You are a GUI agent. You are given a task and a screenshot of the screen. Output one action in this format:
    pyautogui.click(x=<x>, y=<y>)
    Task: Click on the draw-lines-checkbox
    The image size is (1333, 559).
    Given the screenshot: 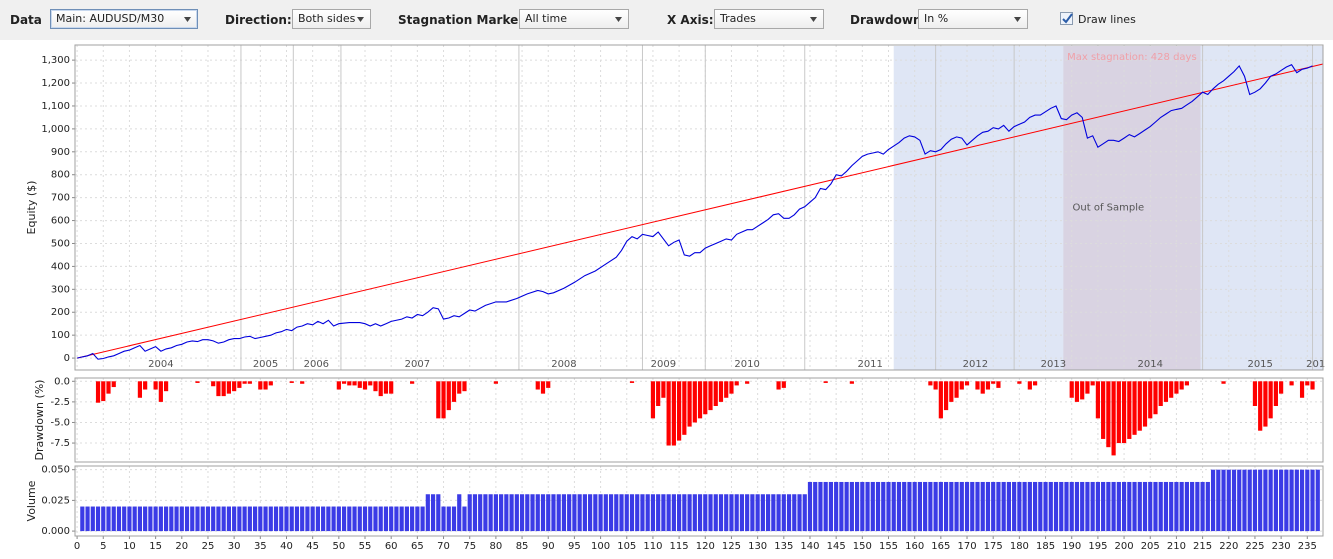 What is the action you would take?
    pyautogui.click(x=1066, y=18)
    